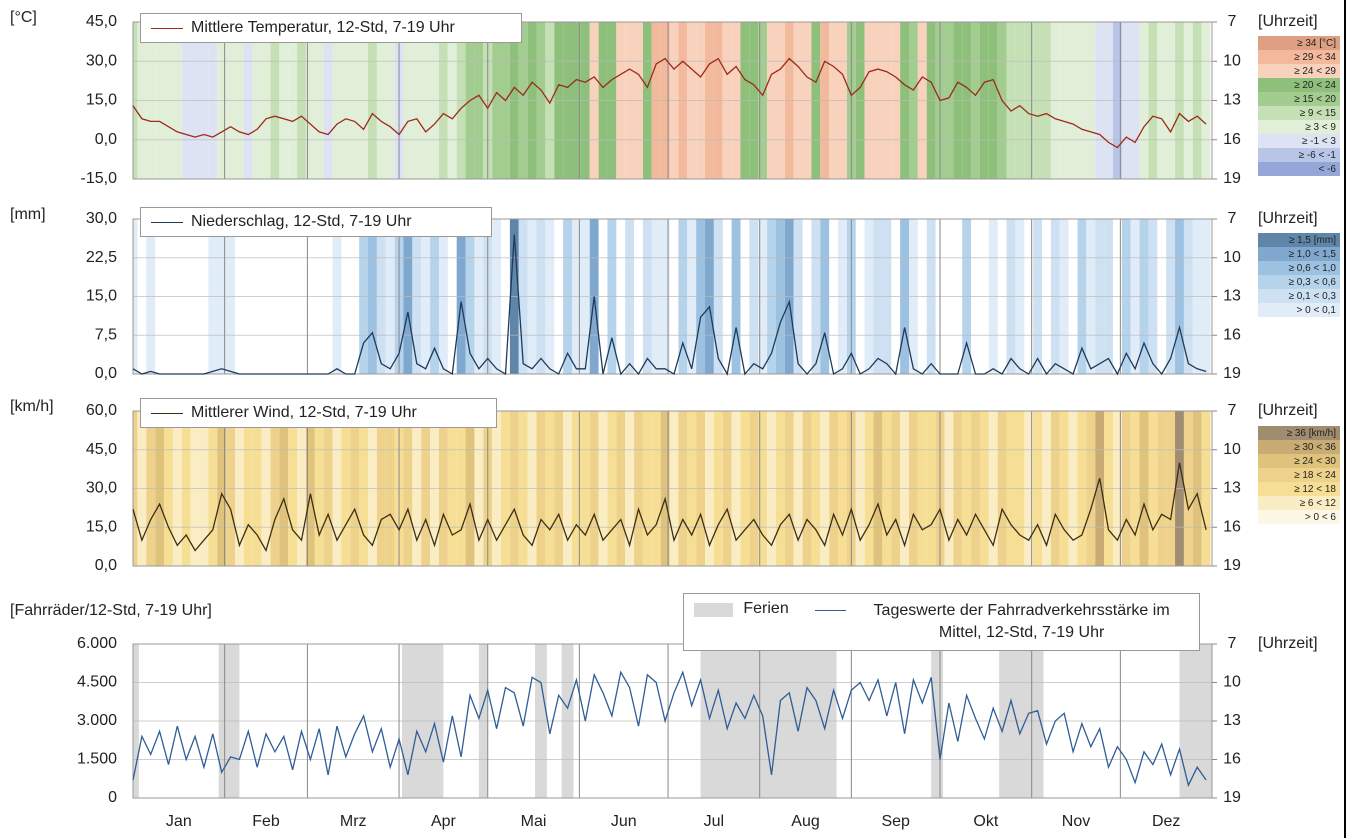 This screenshot has width=1349, height=838. What do you see at coordinates (985, 821) in the screenshot?
I see `x-tick-label: Okt` at bounding box center [985, 821].